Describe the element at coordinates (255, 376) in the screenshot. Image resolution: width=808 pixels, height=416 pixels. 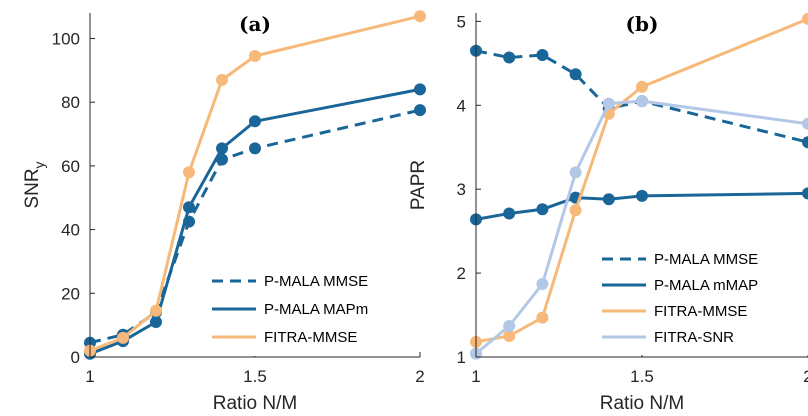
I see `x-tick-label-a-2: 1.5` at that location.